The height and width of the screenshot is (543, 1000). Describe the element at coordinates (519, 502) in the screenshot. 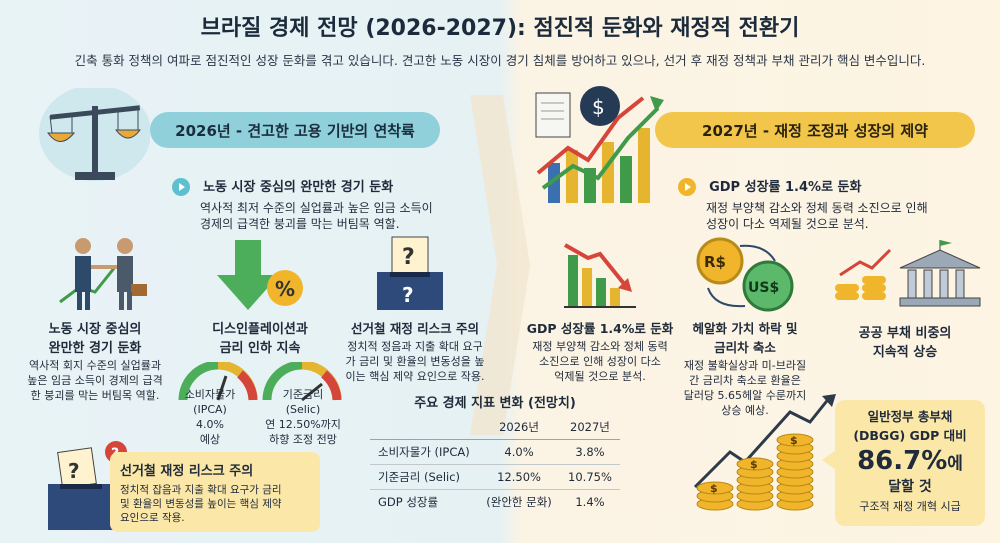

I see `table-cell: (완안한 문화)` at that location.